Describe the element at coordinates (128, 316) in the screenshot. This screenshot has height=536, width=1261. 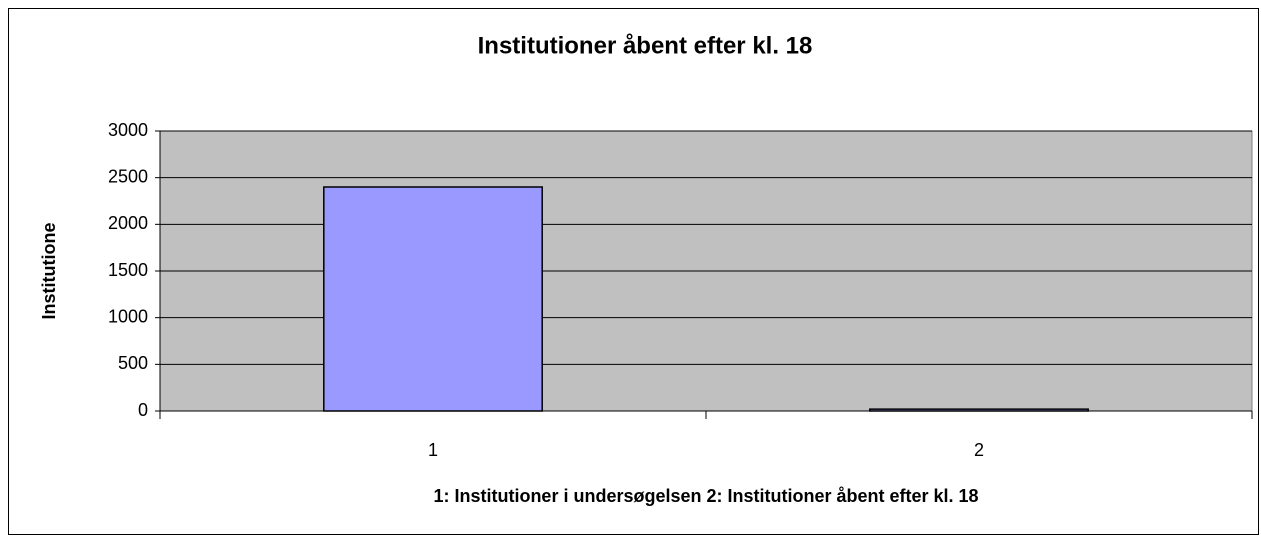
I see `y-tick-label: 1000` at that location.